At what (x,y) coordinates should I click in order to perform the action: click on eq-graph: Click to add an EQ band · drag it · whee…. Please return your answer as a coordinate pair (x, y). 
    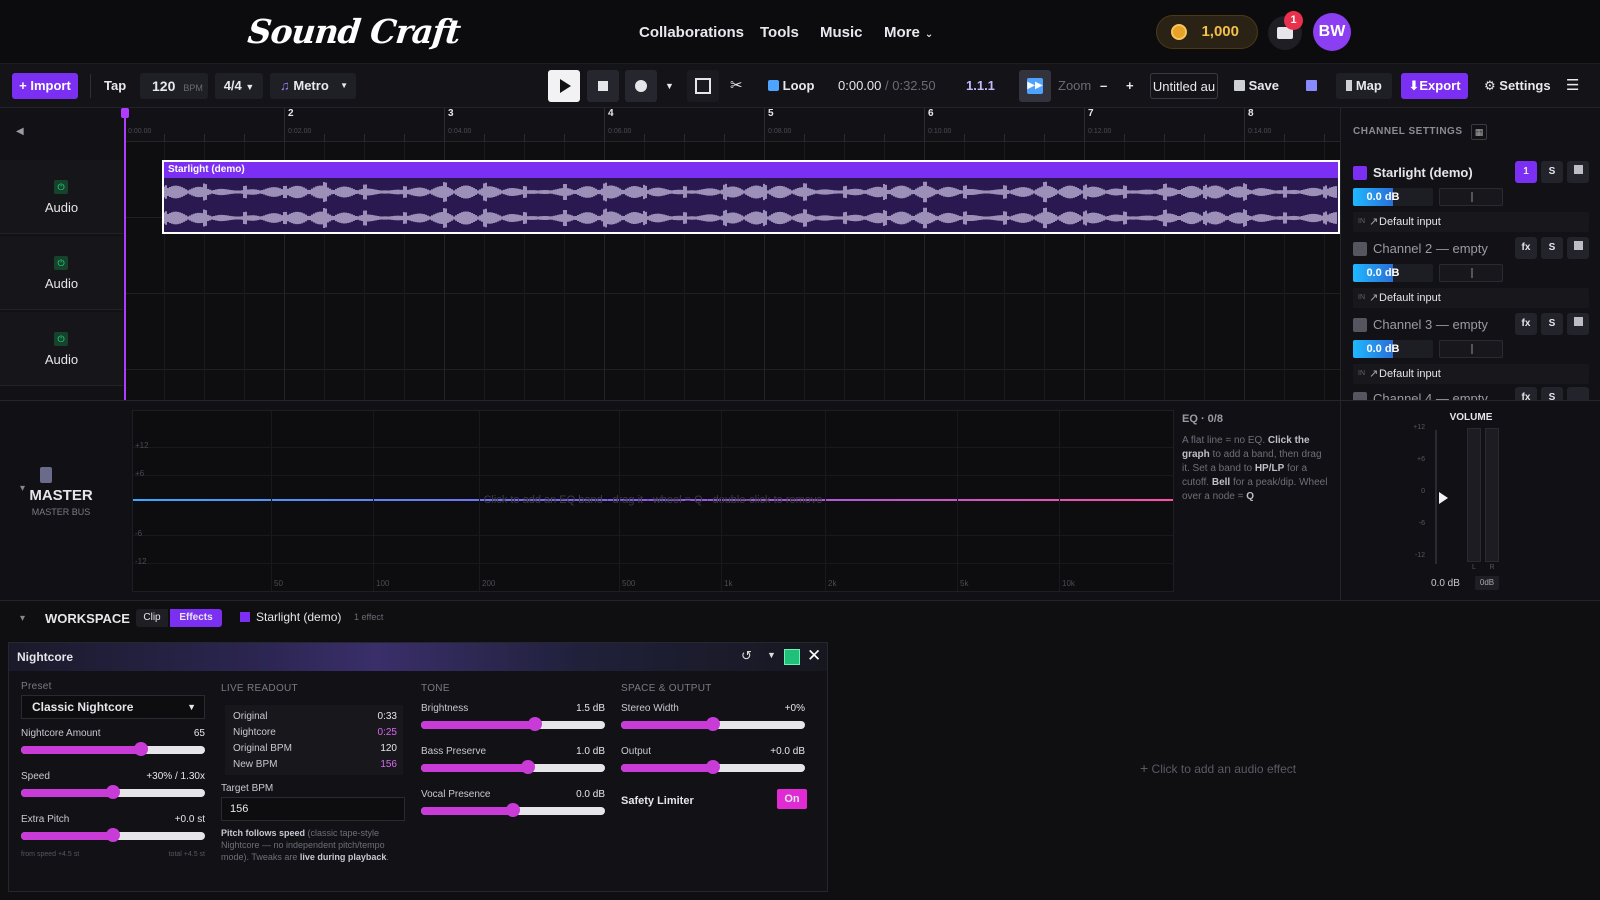
    Looking at the image, I should click on (653, 501).